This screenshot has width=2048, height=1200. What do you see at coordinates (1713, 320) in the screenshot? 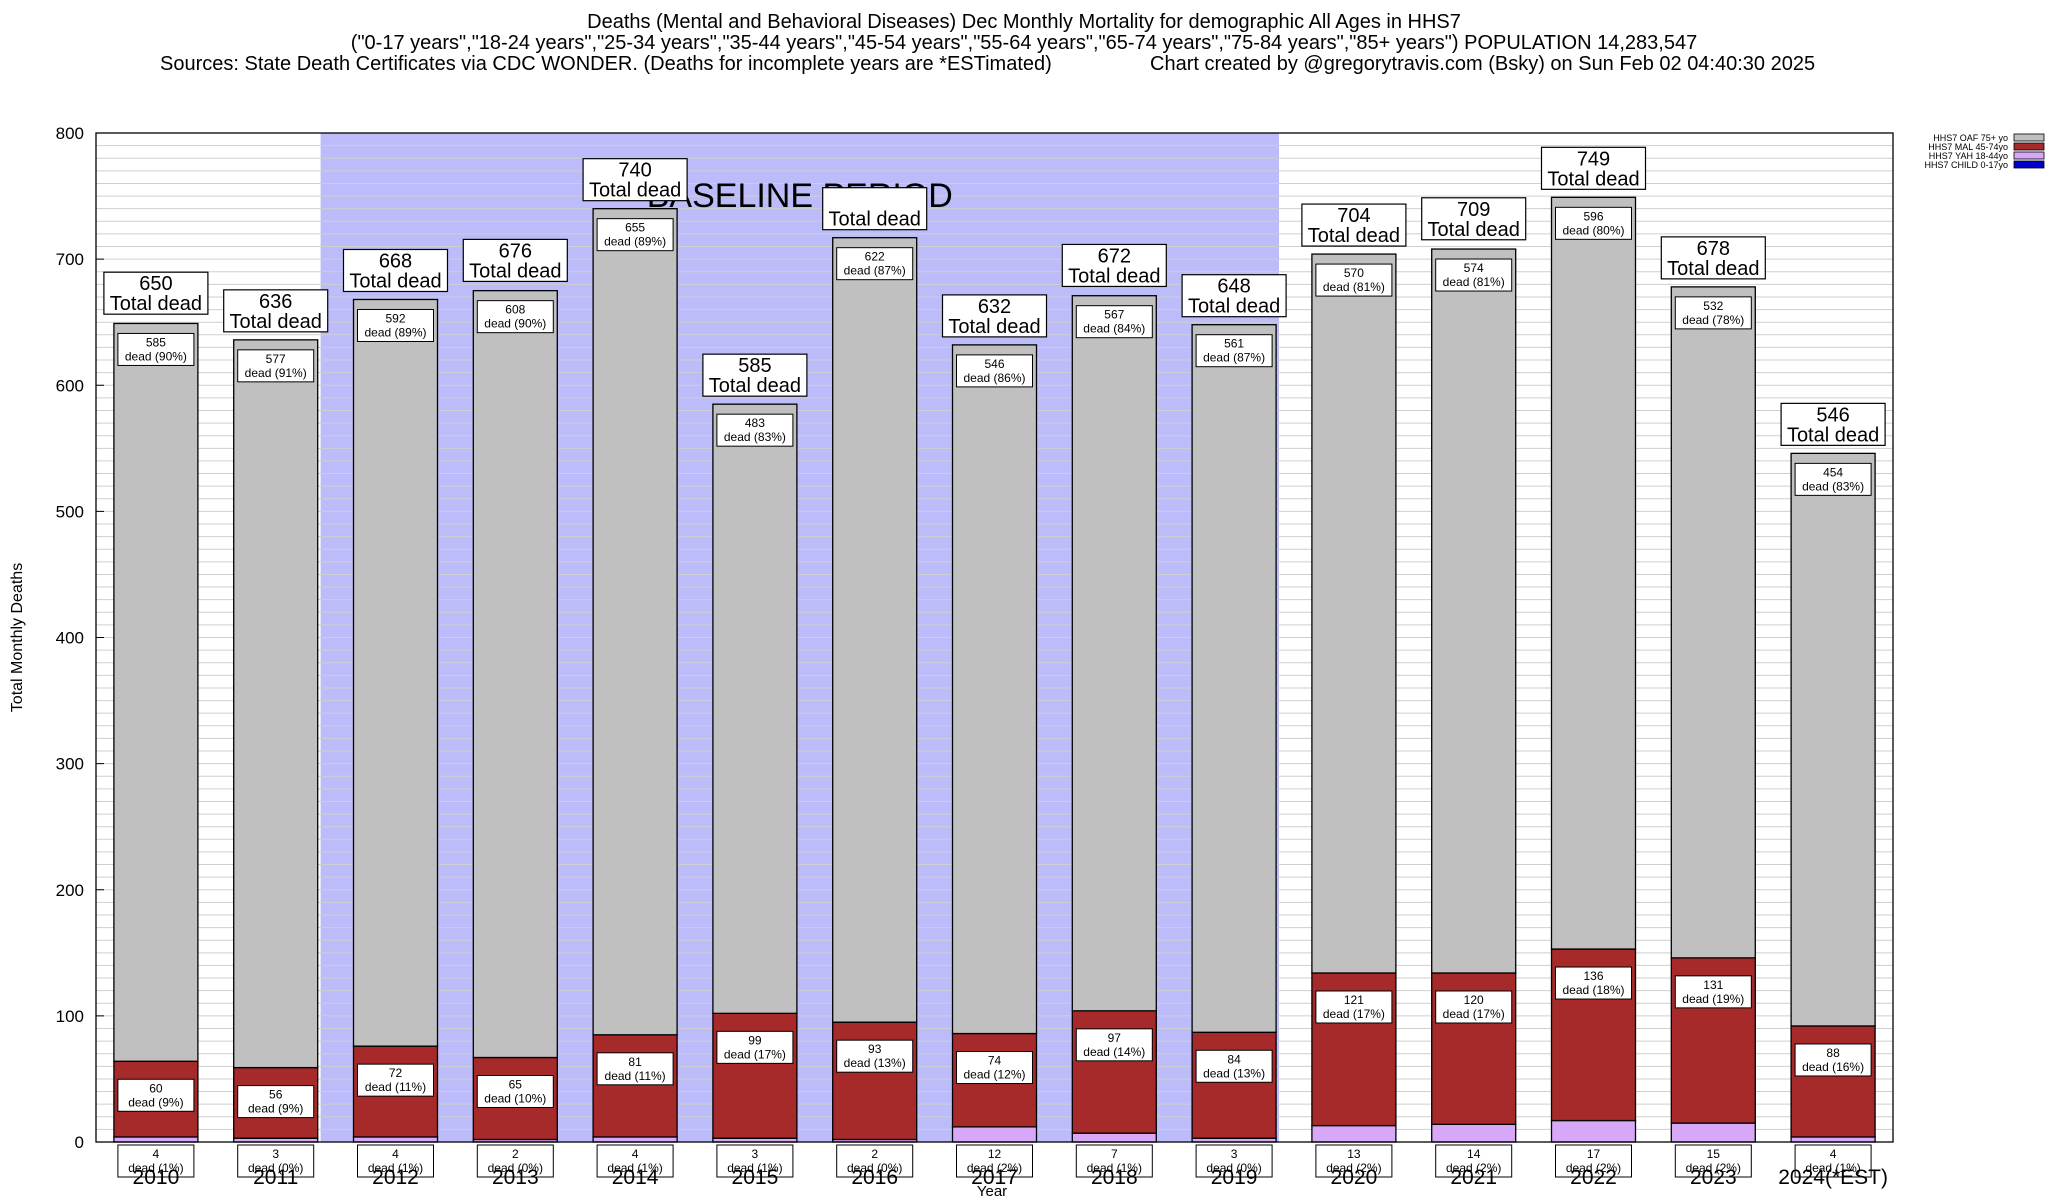
I see `oaf-label-text: dead (78%)` at bounding box center [1713, 320].